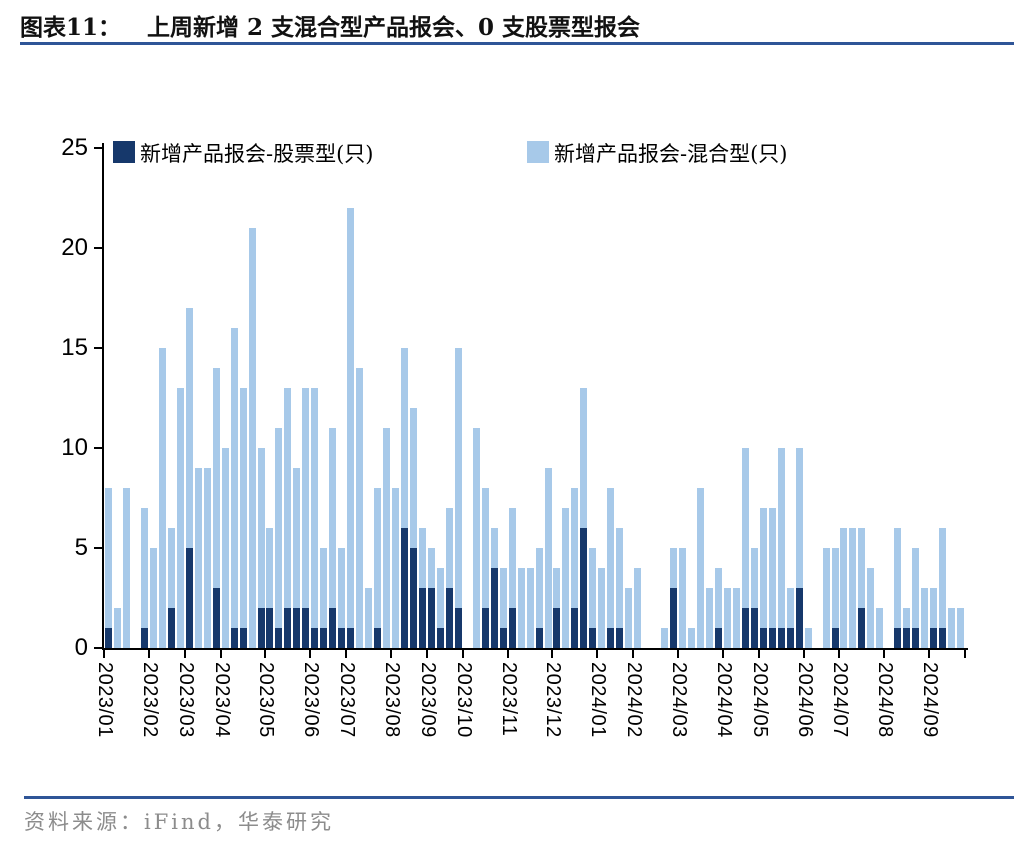 This screenshot has height=852, width=1036. Describe the element at coordinates (804, 700) in the screenshot. I see `x-axis-month-label: 2024/06` at that location.